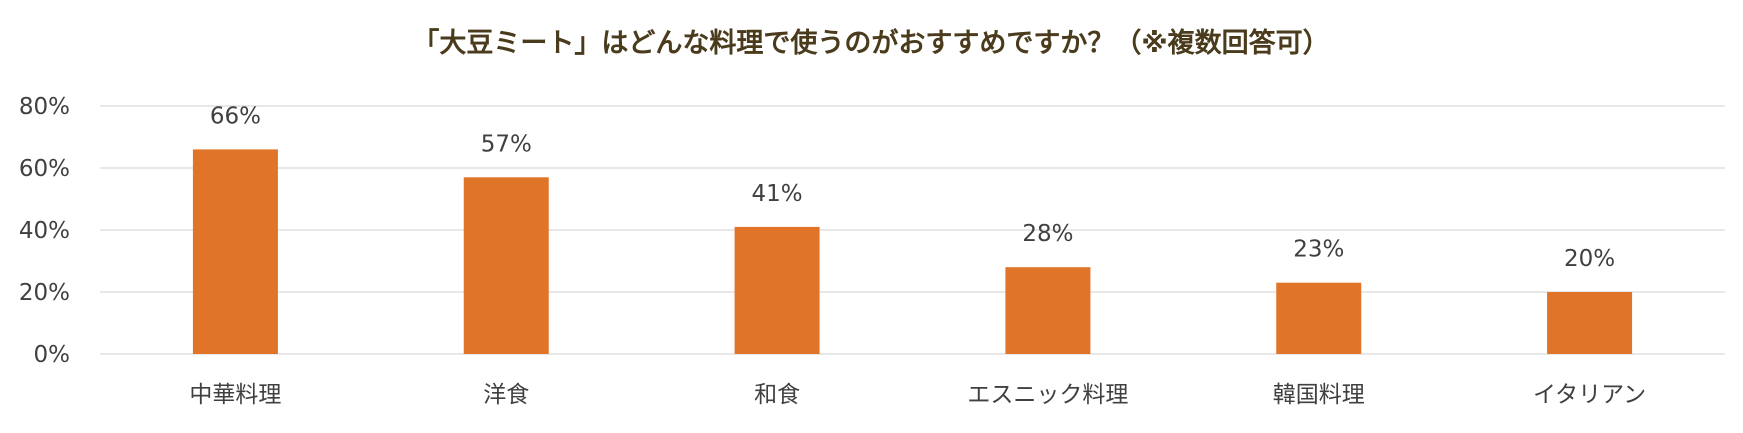 The image size is (1743, 433). What do you see at coordinates (1047, 395) in the screenshot?
I see `x-tick-label: エスニック料理` at bounding box center [1047, 395].